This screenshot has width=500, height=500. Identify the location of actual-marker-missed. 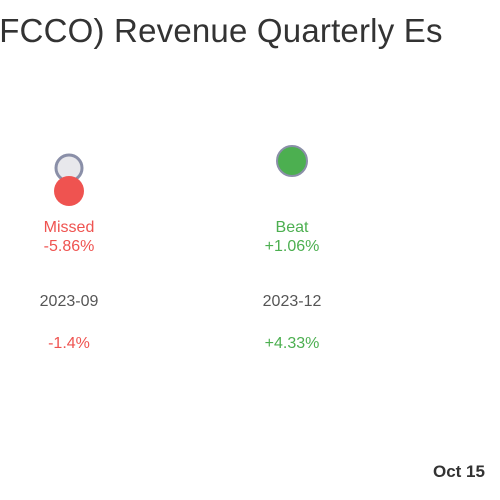
(69, 191).